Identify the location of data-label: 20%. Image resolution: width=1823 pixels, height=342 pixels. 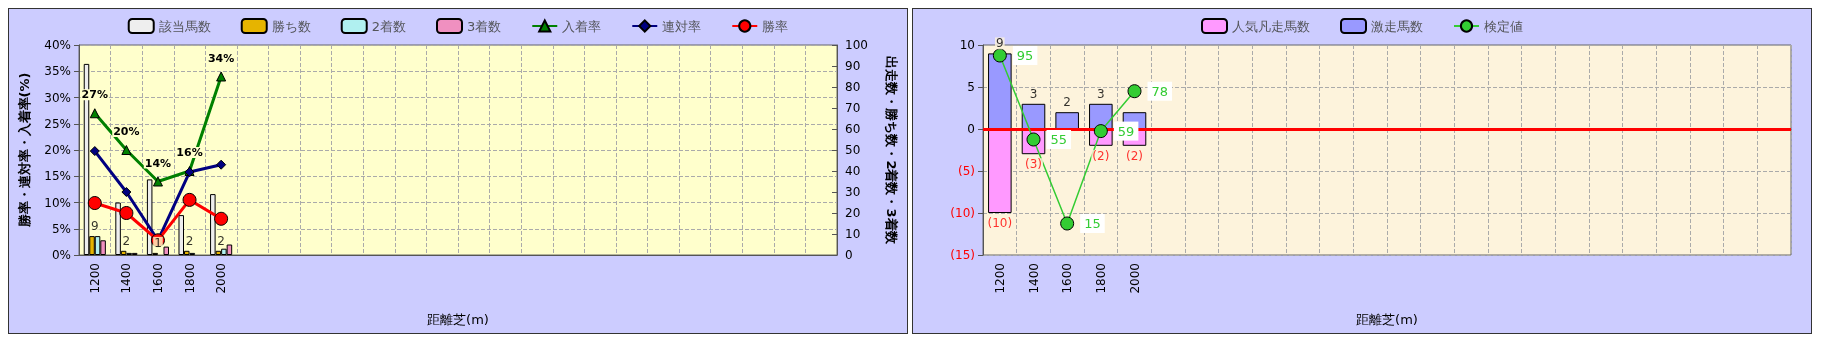
(126, 131).